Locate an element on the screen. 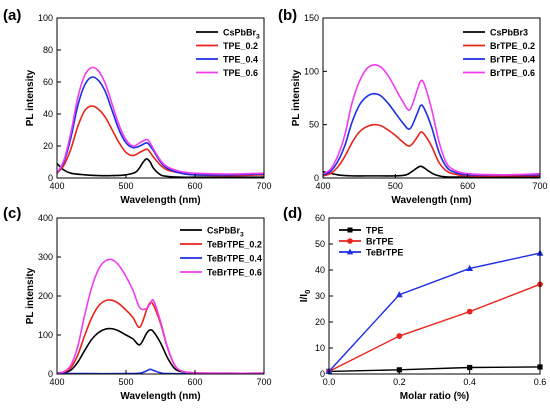 This screenshot has height=410, width=550. legend-label: BrTPE is located at coordinates (380, 242).